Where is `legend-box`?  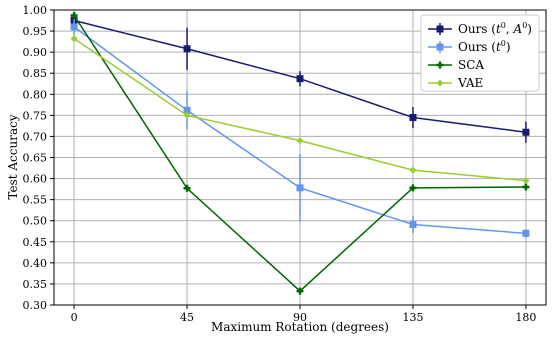 legend-box is located at coordinates (480, 53).